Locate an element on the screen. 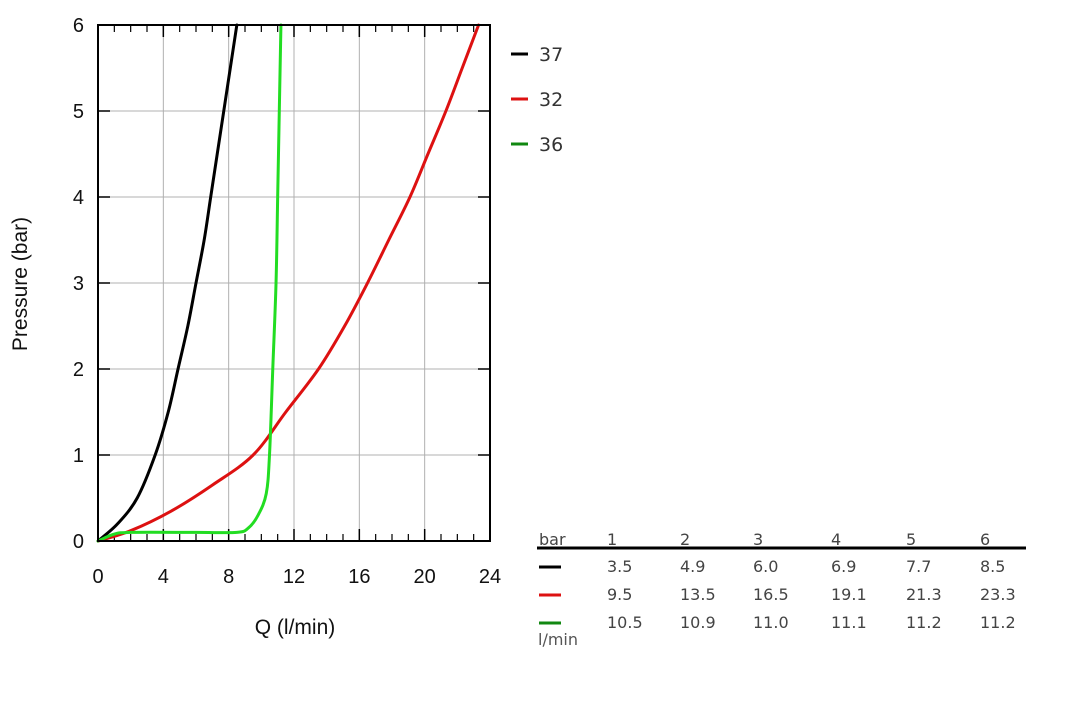  table-cell: 16.5 is located at coordinates (771, 594).